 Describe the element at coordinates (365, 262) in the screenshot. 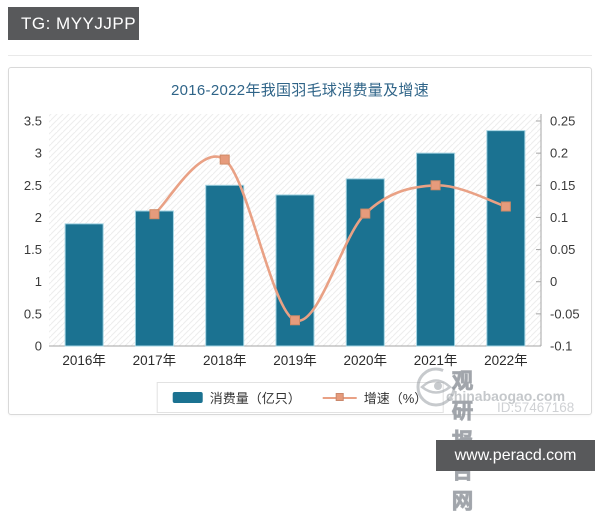

I see `bar-2020` at that location.